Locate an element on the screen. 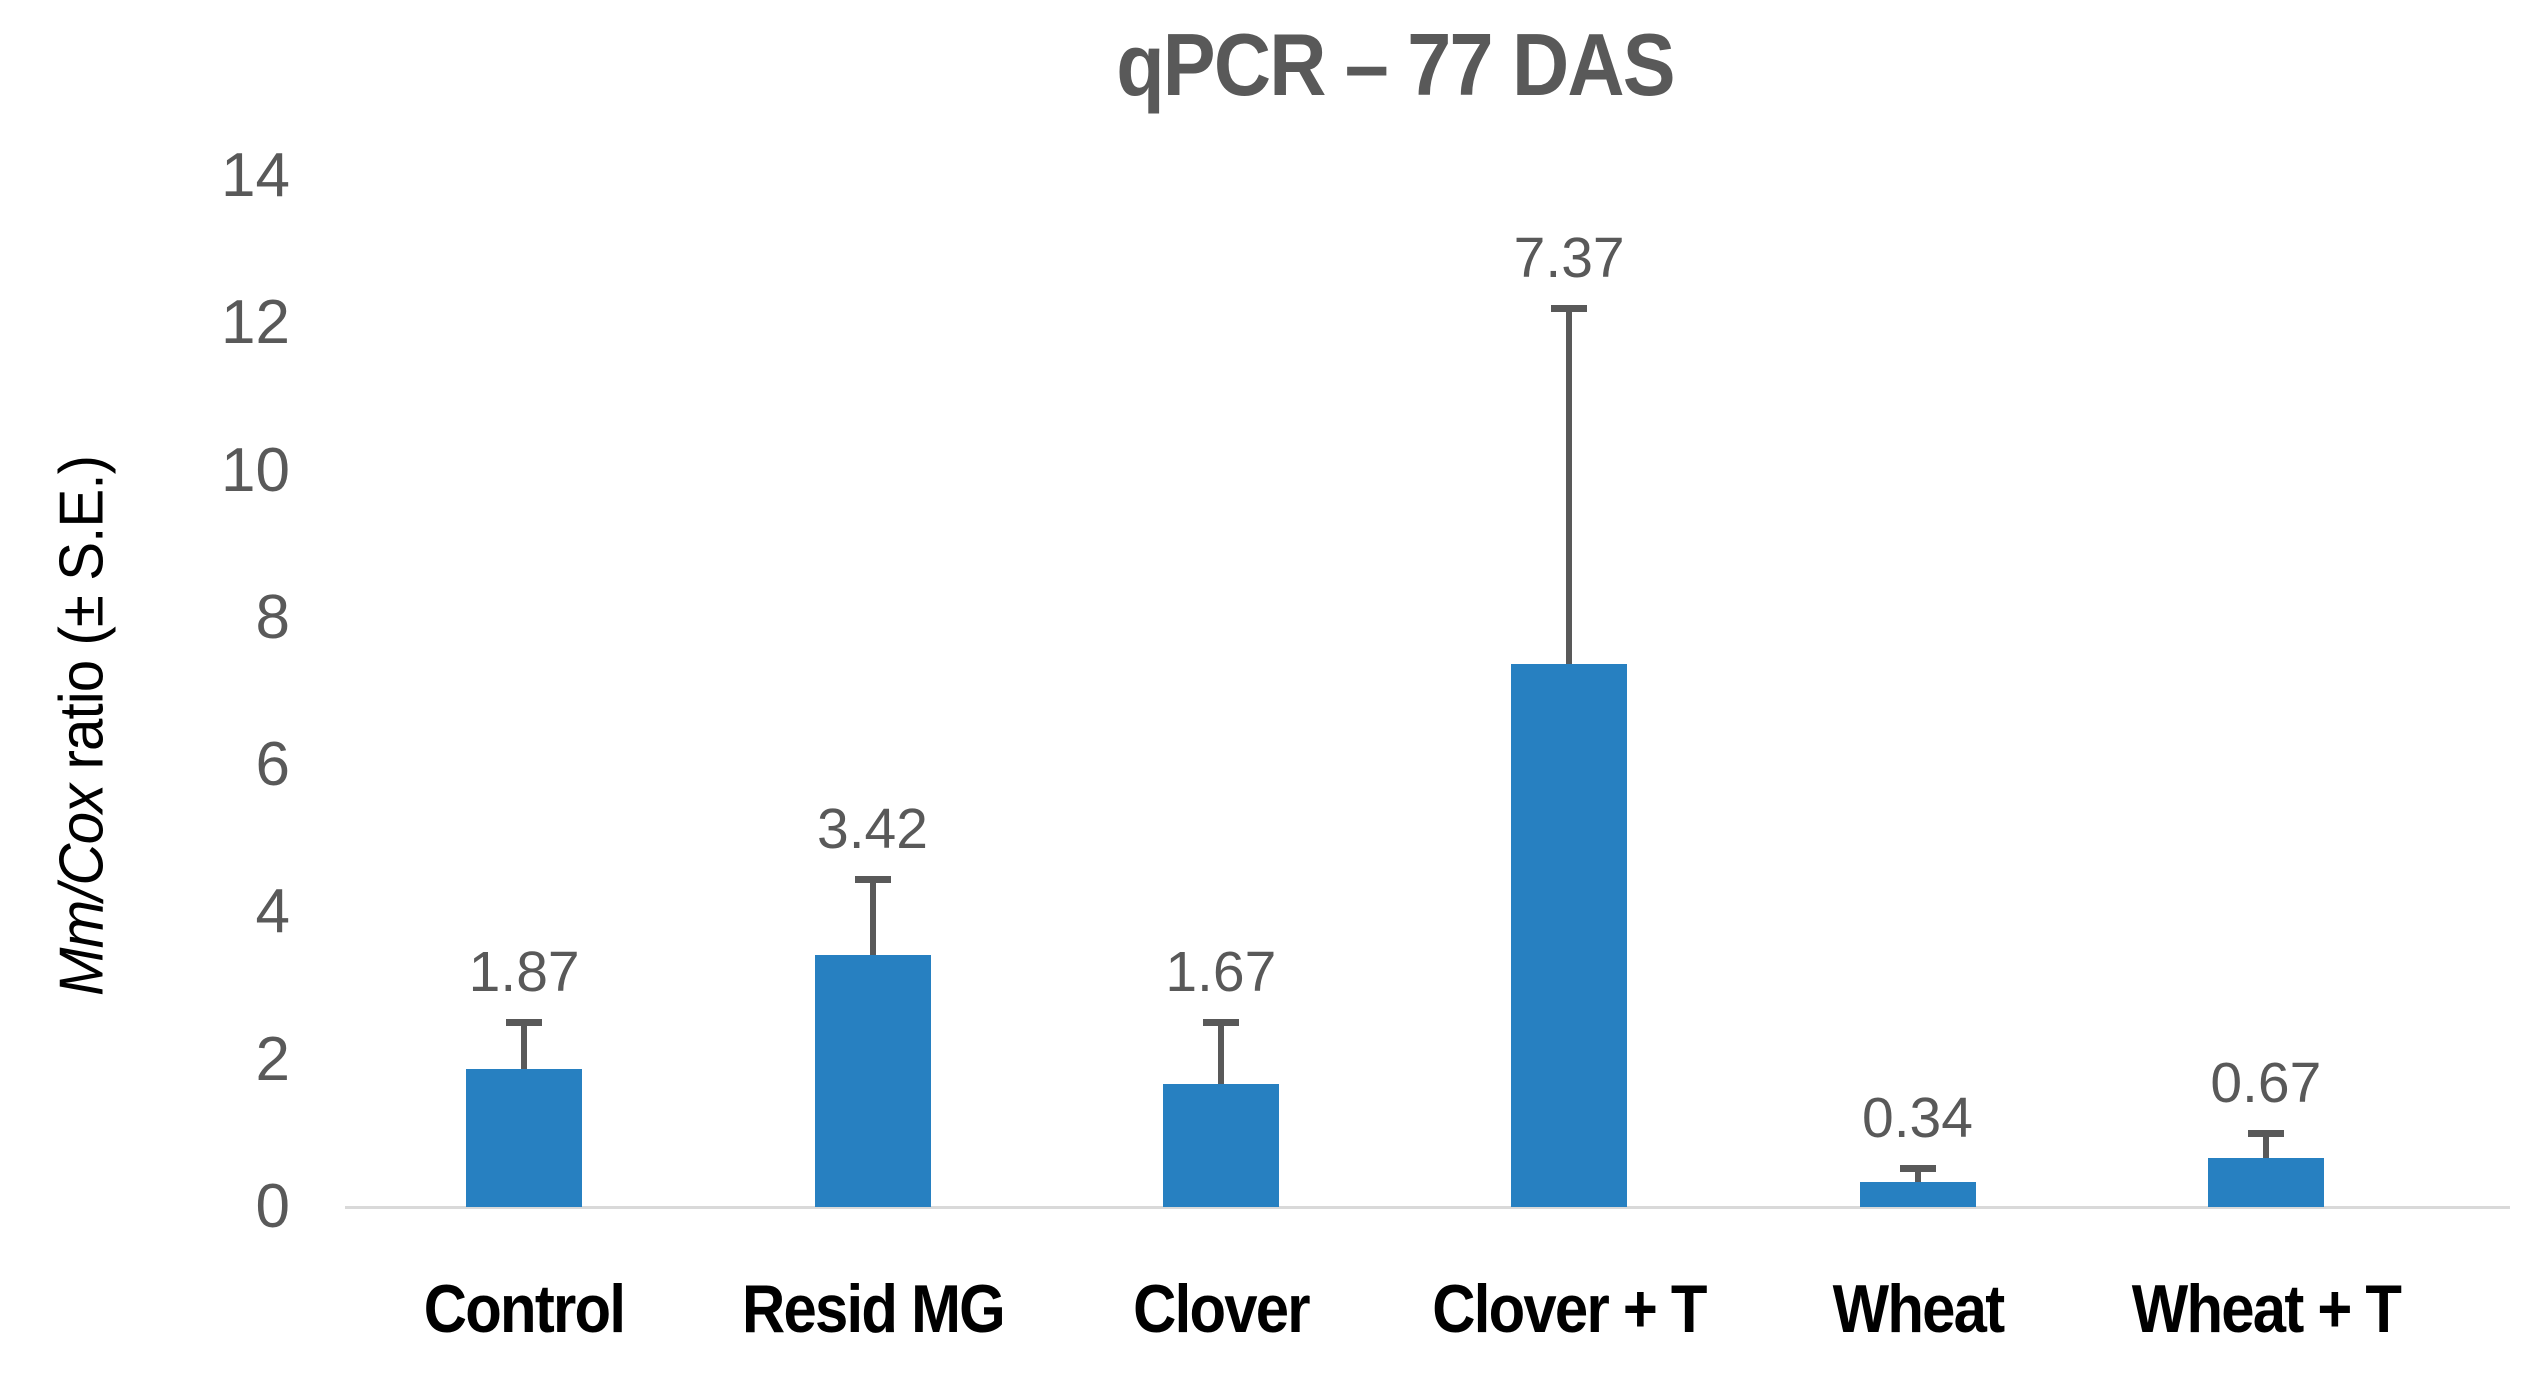  y-tick-label: 8 is located at coordinates (272, 617).